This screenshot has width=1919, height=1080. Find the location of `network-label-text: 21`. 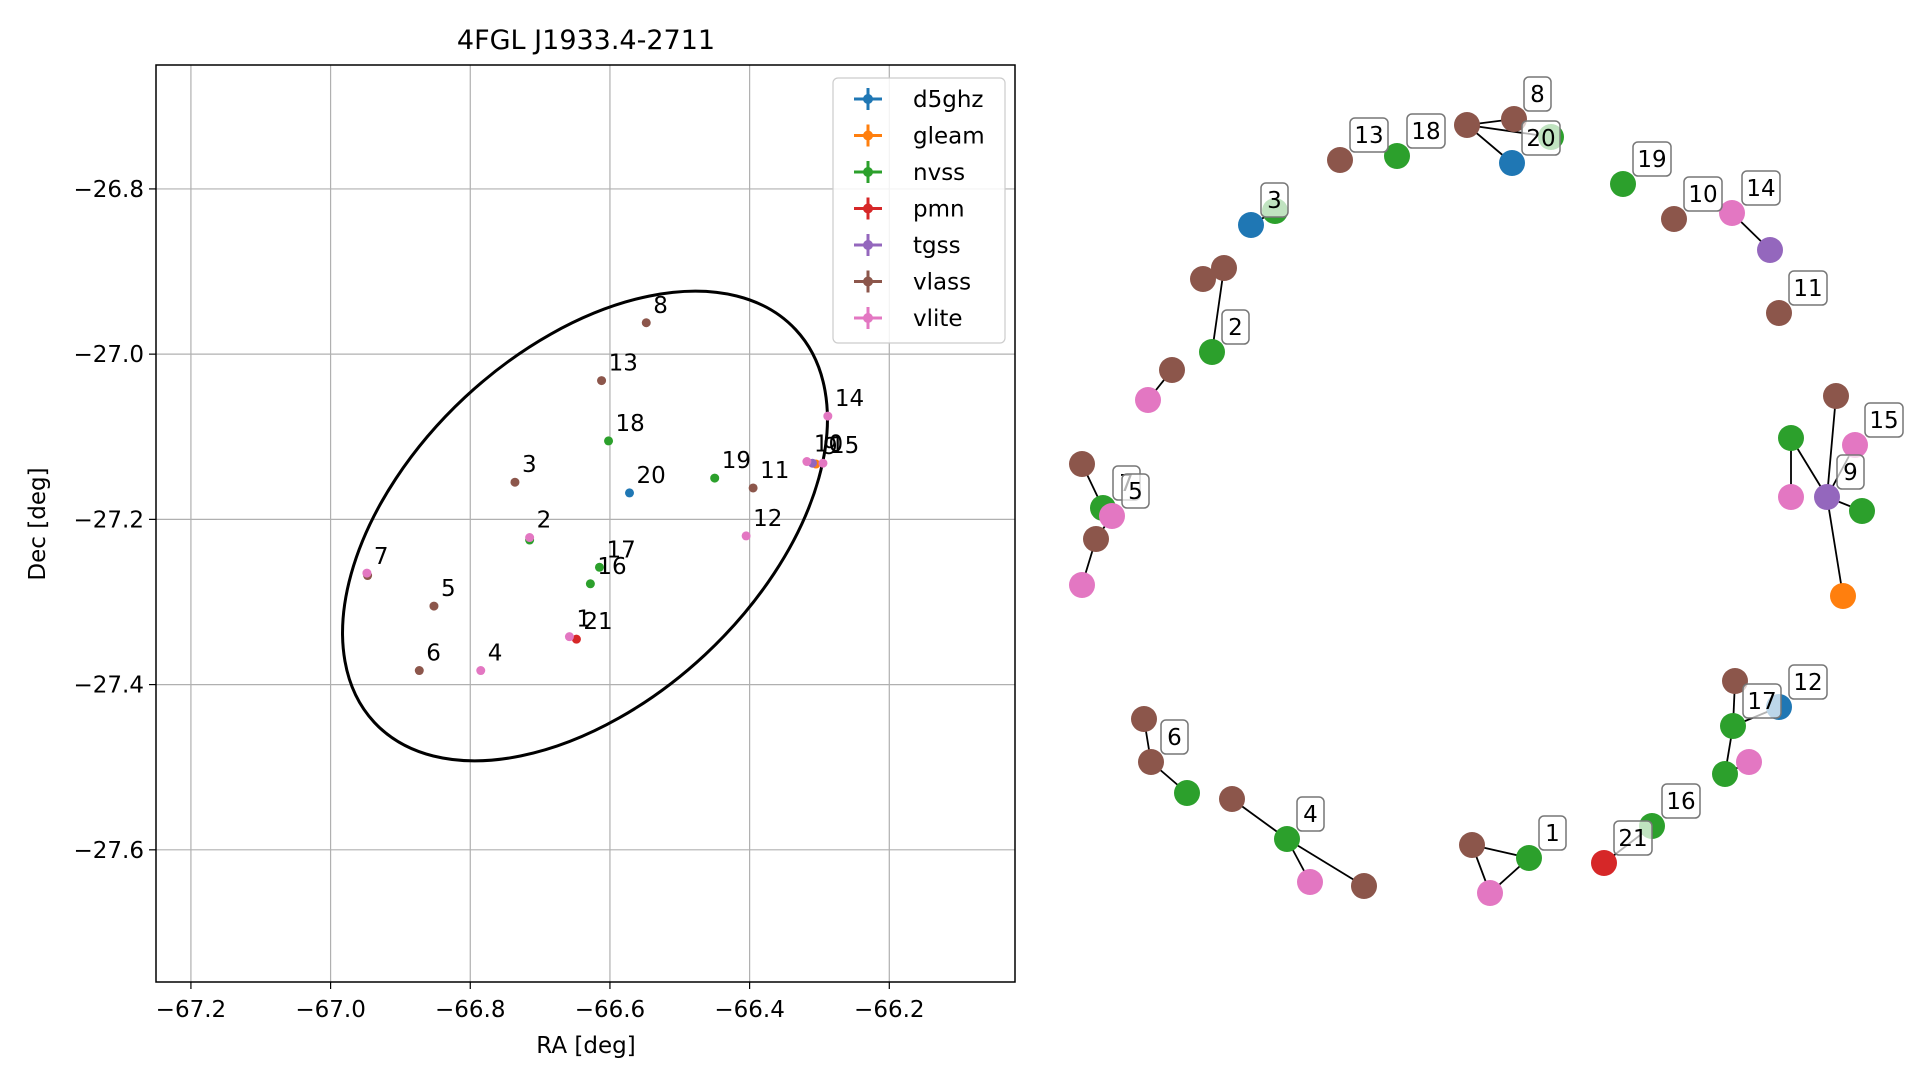

network-label-text: 21 is located at coordinates (1632, 839).